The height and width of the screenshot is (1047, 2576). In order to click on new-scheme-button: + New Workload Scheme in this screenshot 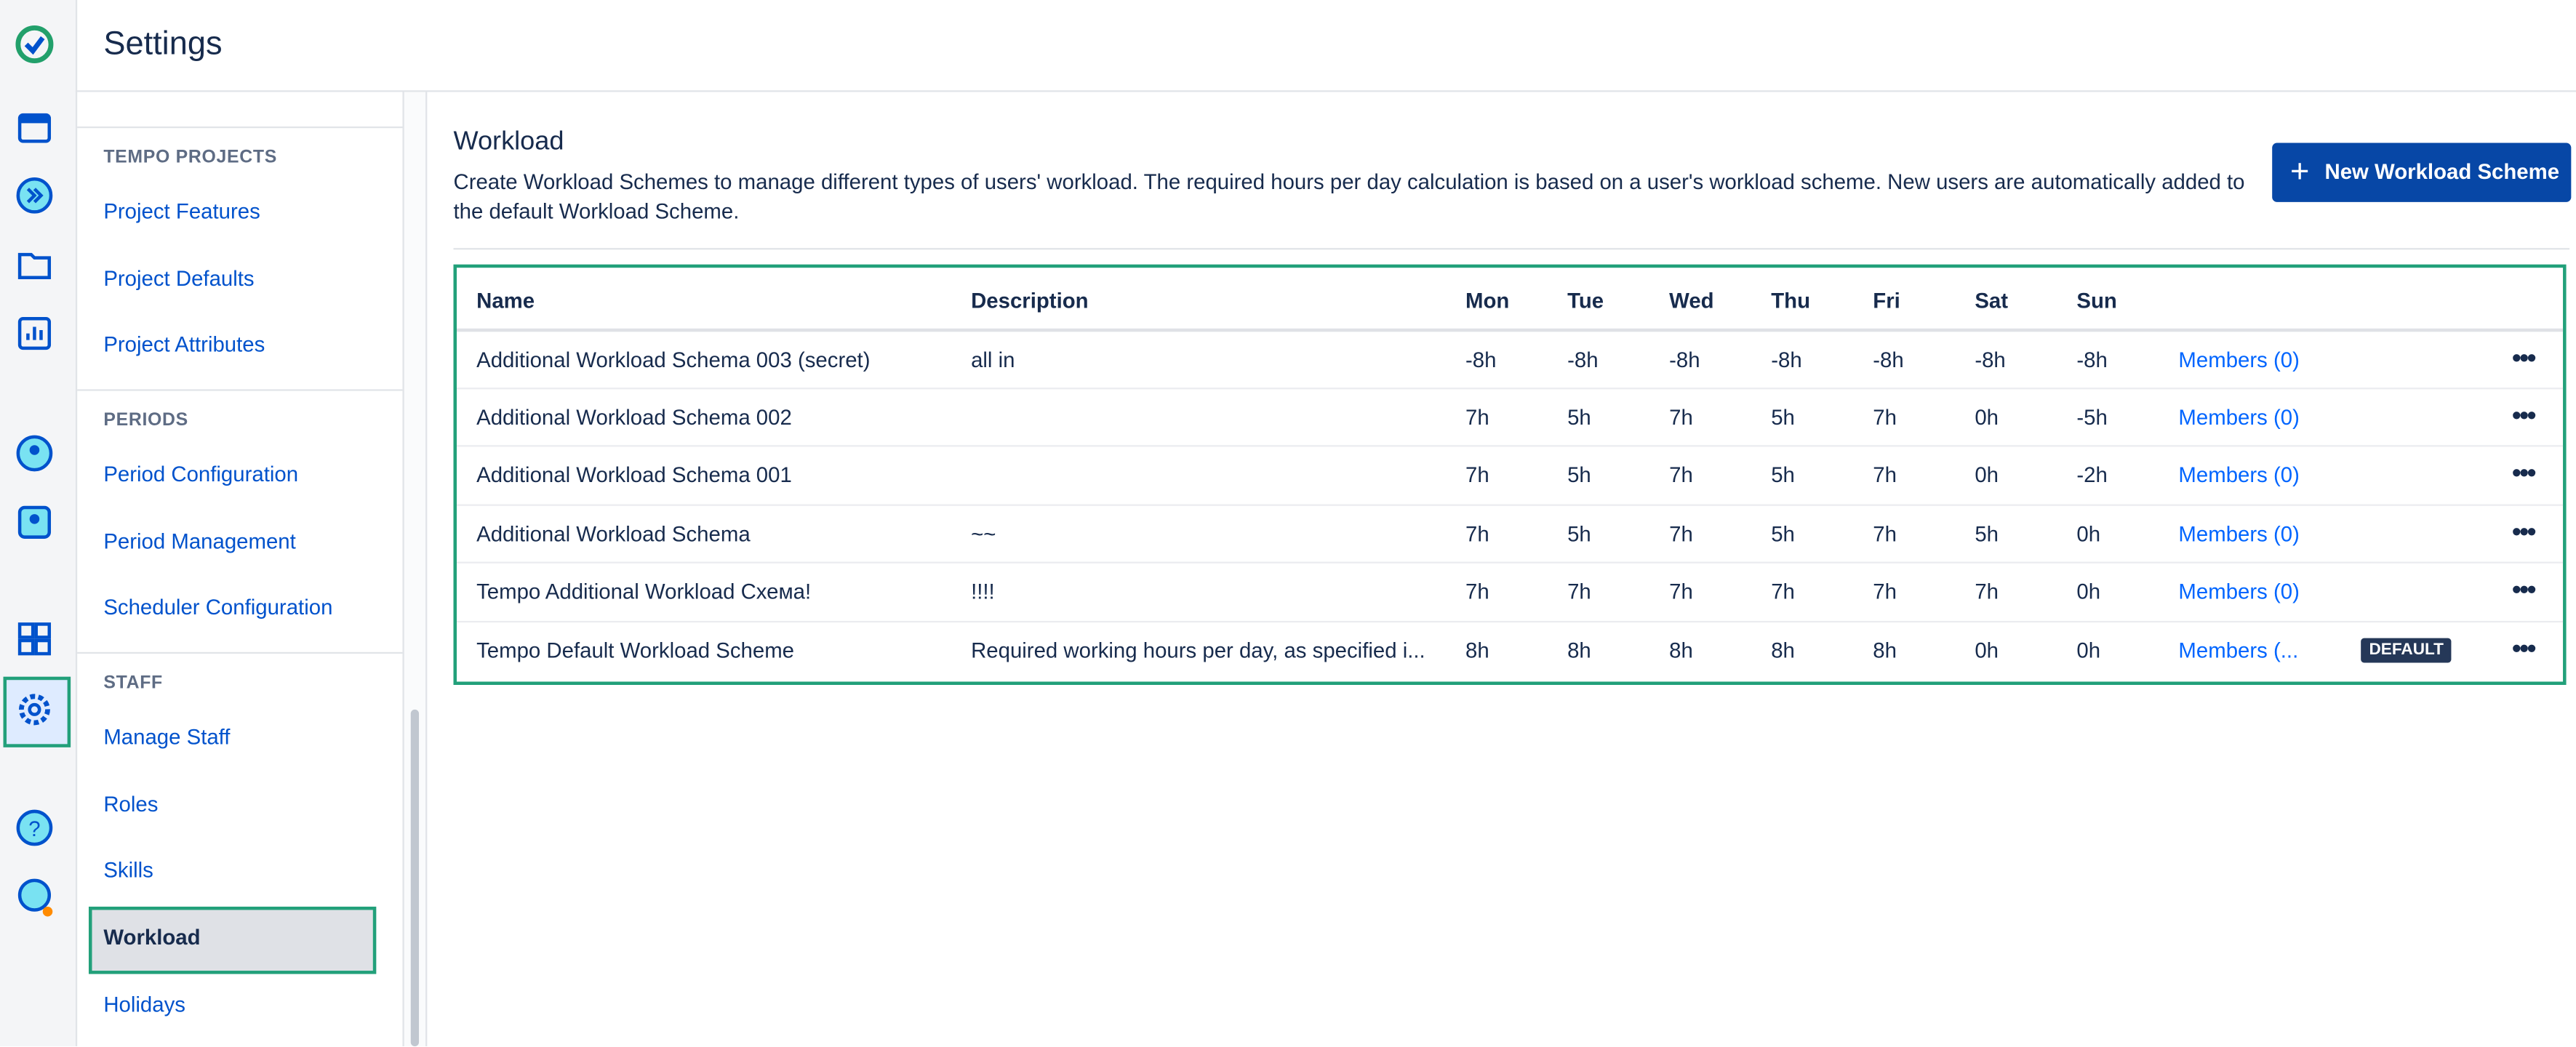, I will do `click(2422, 172)`.